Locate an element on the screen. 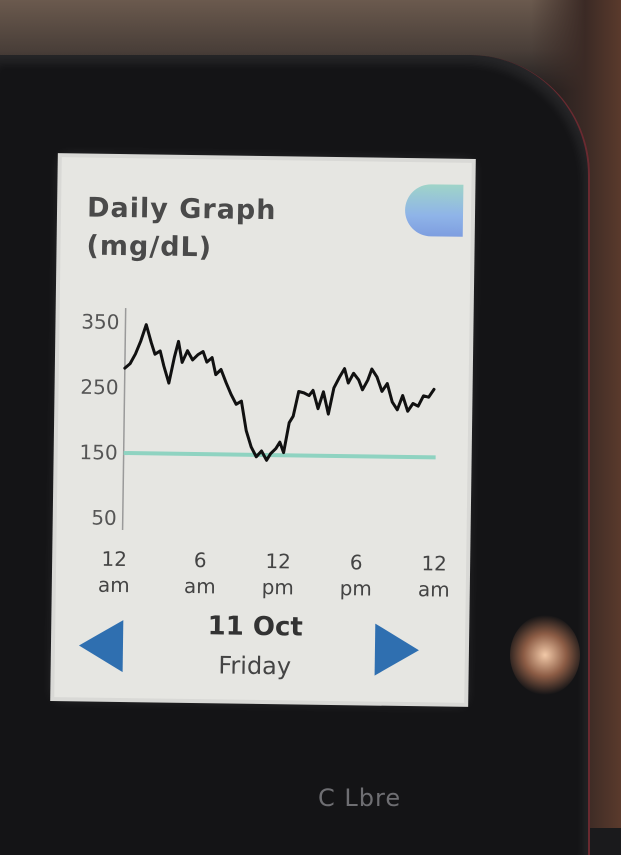 Image resolution: width=621 pixels, height=855 pixels. previous-day-button is located at coordinates (101, 645).